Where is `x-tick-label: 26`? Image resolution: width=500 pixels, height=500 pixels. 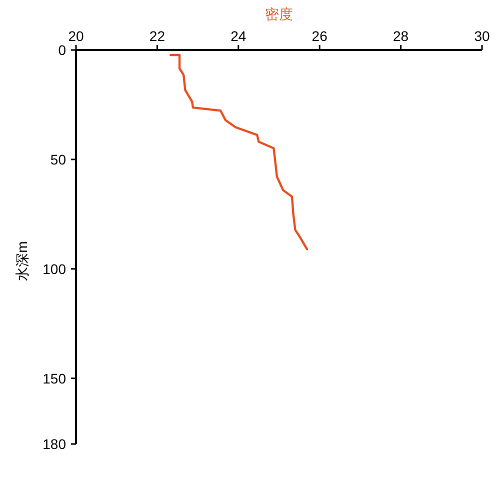 x-tick-label: 26 is located at coordinates (320, 36).